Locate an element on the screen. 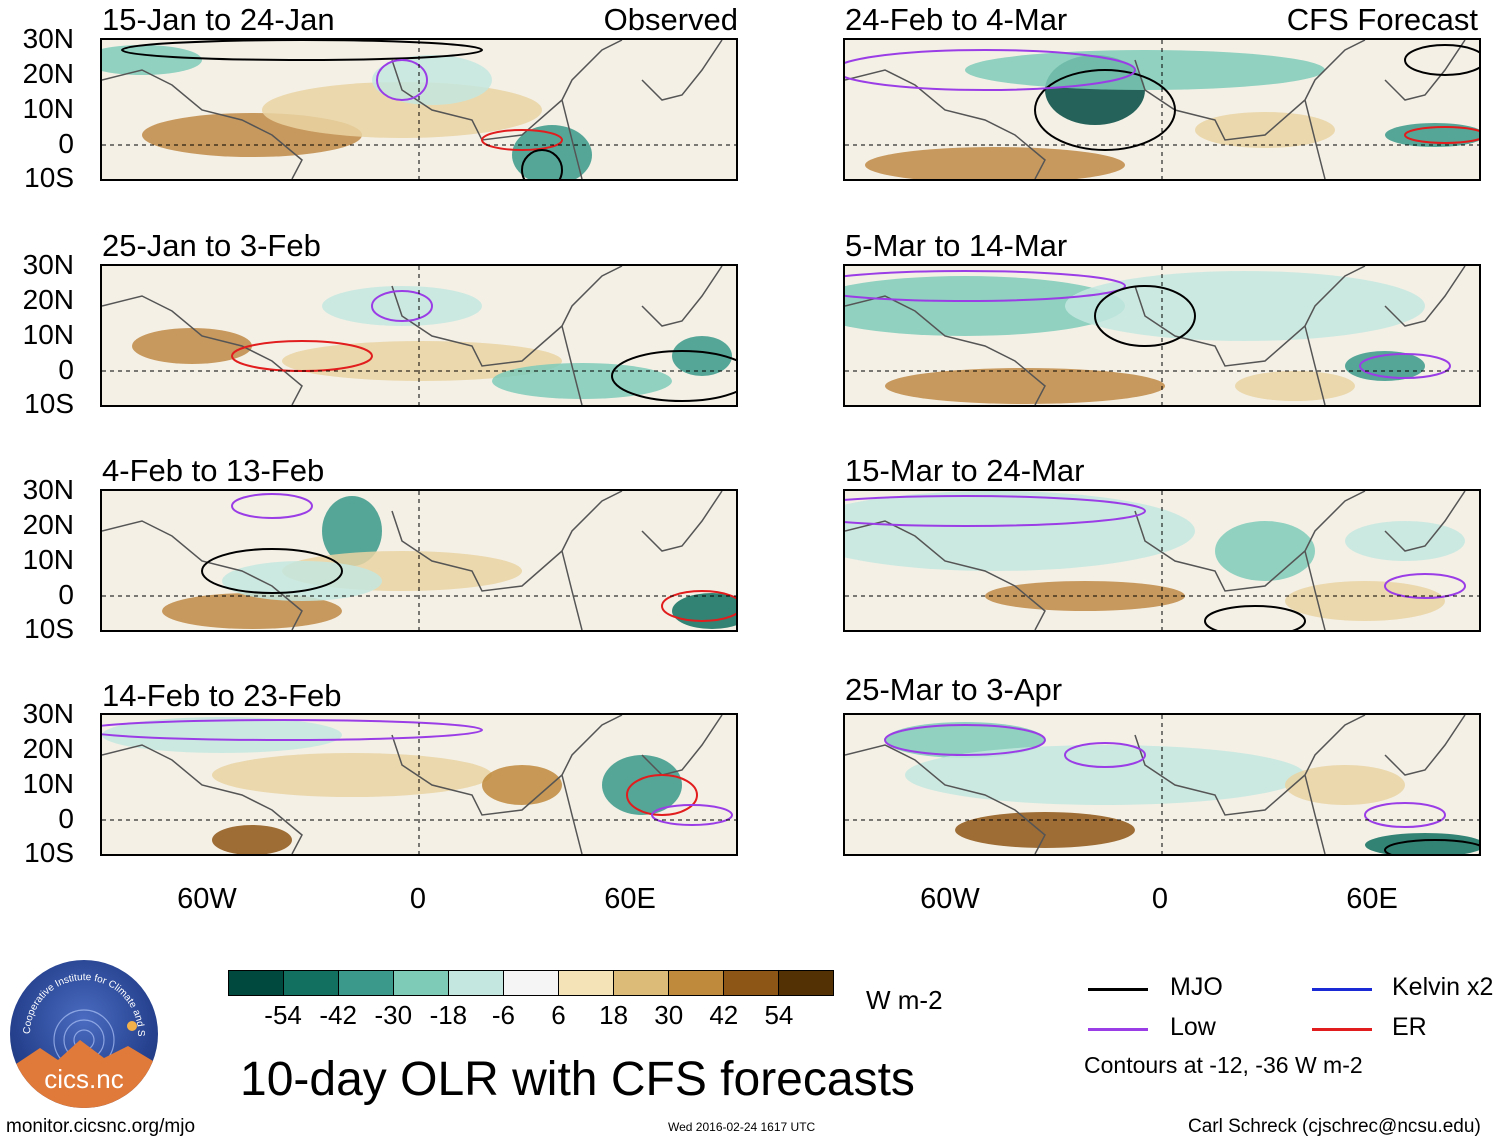 This screenshot has height=1142, width=1510. lat-label: 20N is located at coordinates (48, 73).